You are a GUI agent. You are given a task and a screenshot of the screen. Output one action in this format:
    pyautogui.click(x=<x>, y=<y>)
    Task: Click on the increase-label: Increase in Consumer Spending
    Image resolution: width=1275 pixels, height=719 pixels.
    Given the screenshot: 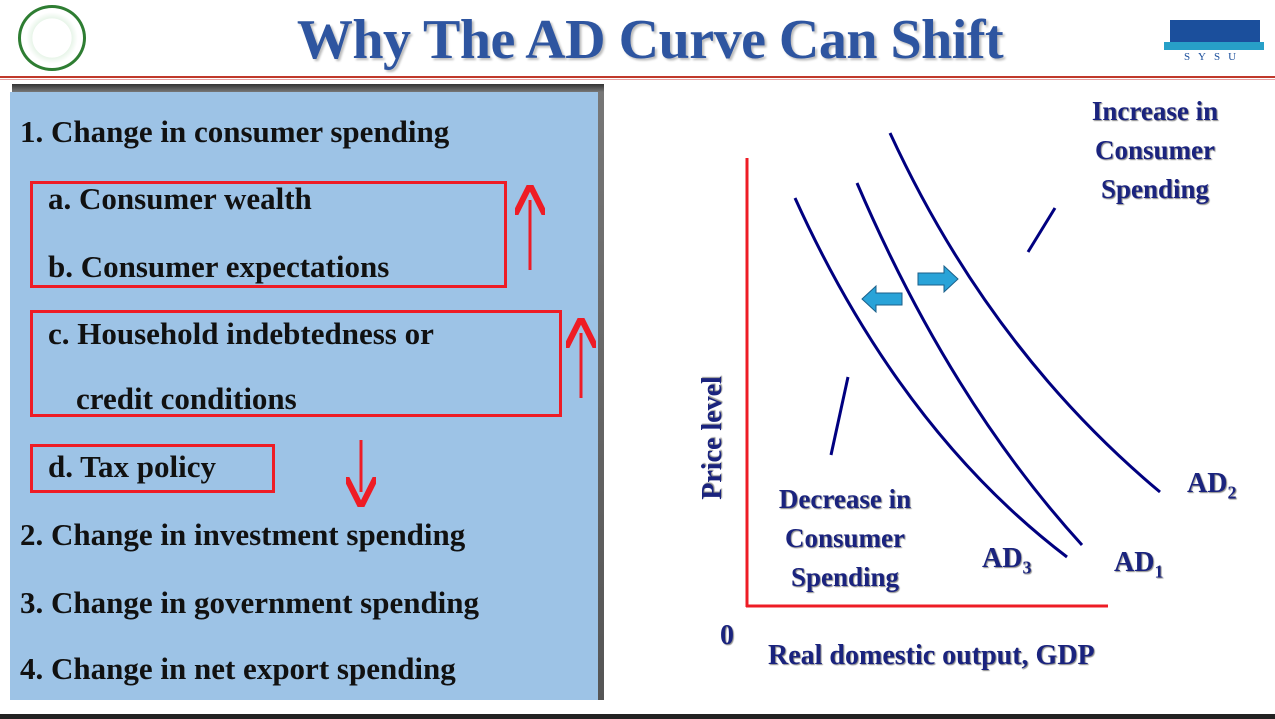 What is the action you would take?
    pyautogui.click(x=1155, y=150)
    